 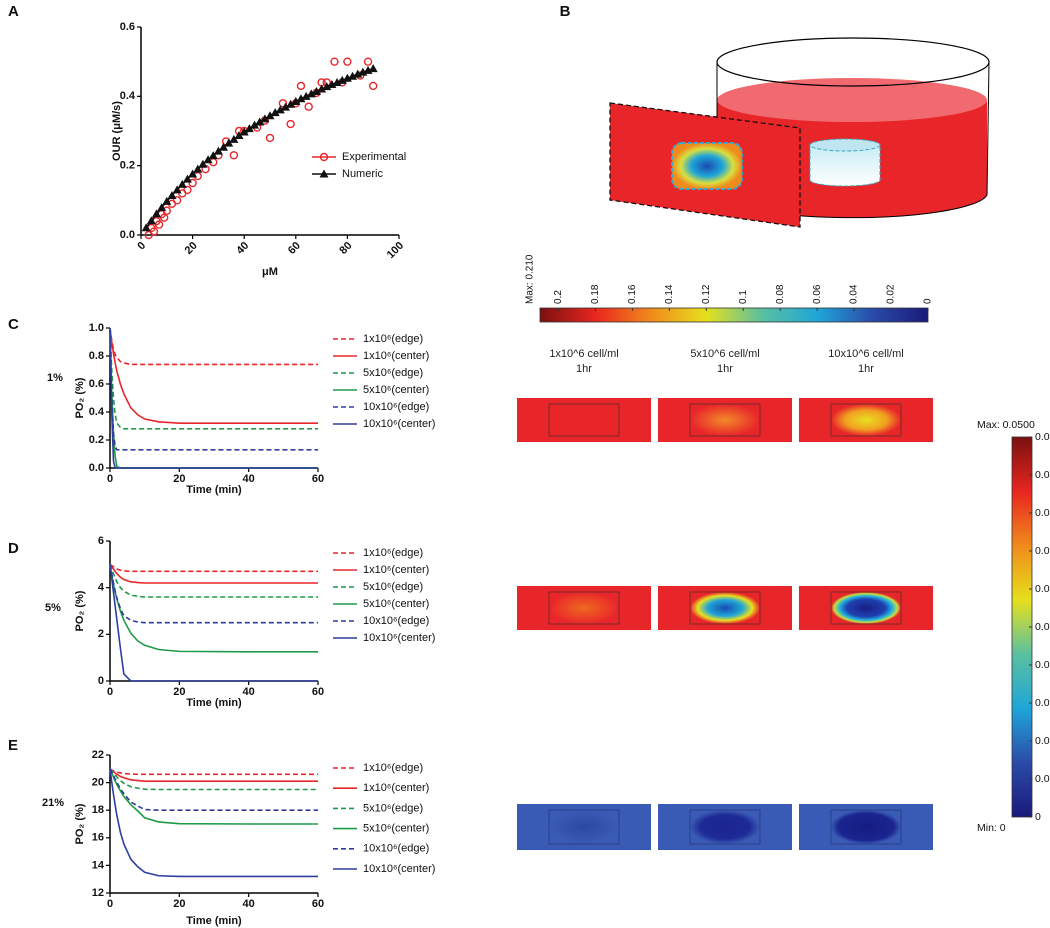 I want to click on x-tick-label: 40, so click(x=249, y=692).